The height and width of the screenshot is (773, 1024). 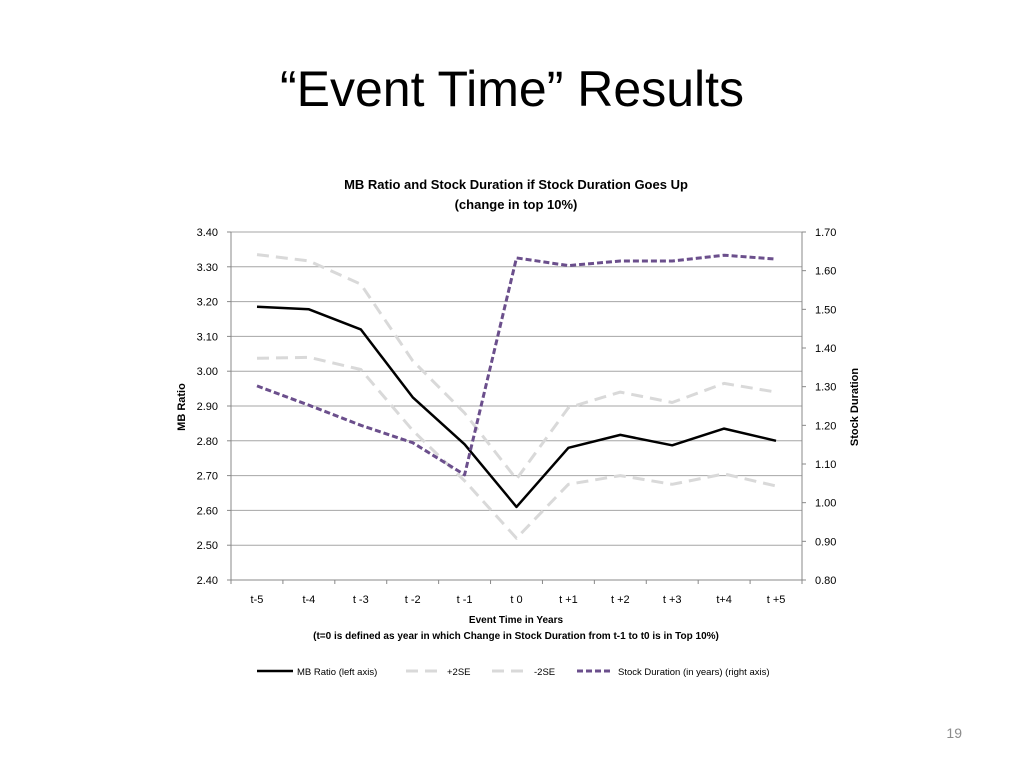 What do you see at coordinates (825, 349) in the screenshot?
I see `y2-tick-label: 1.40` at bounding box center [825, 349].